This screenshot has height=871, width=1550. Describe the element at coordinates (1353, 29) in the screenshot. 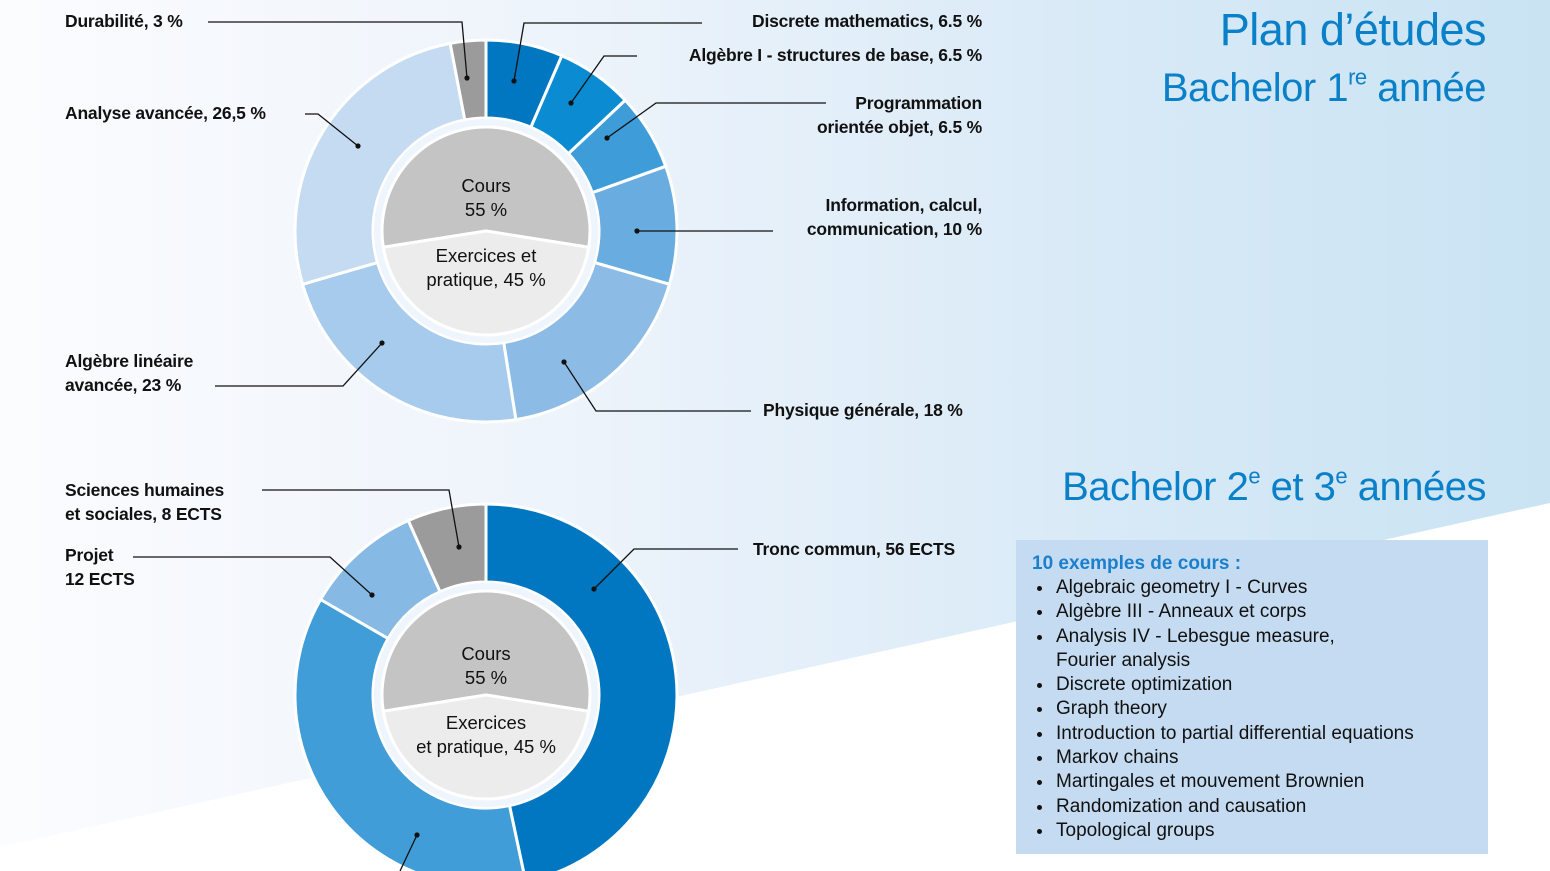

I see `page-title: Plan d’études` at that location.